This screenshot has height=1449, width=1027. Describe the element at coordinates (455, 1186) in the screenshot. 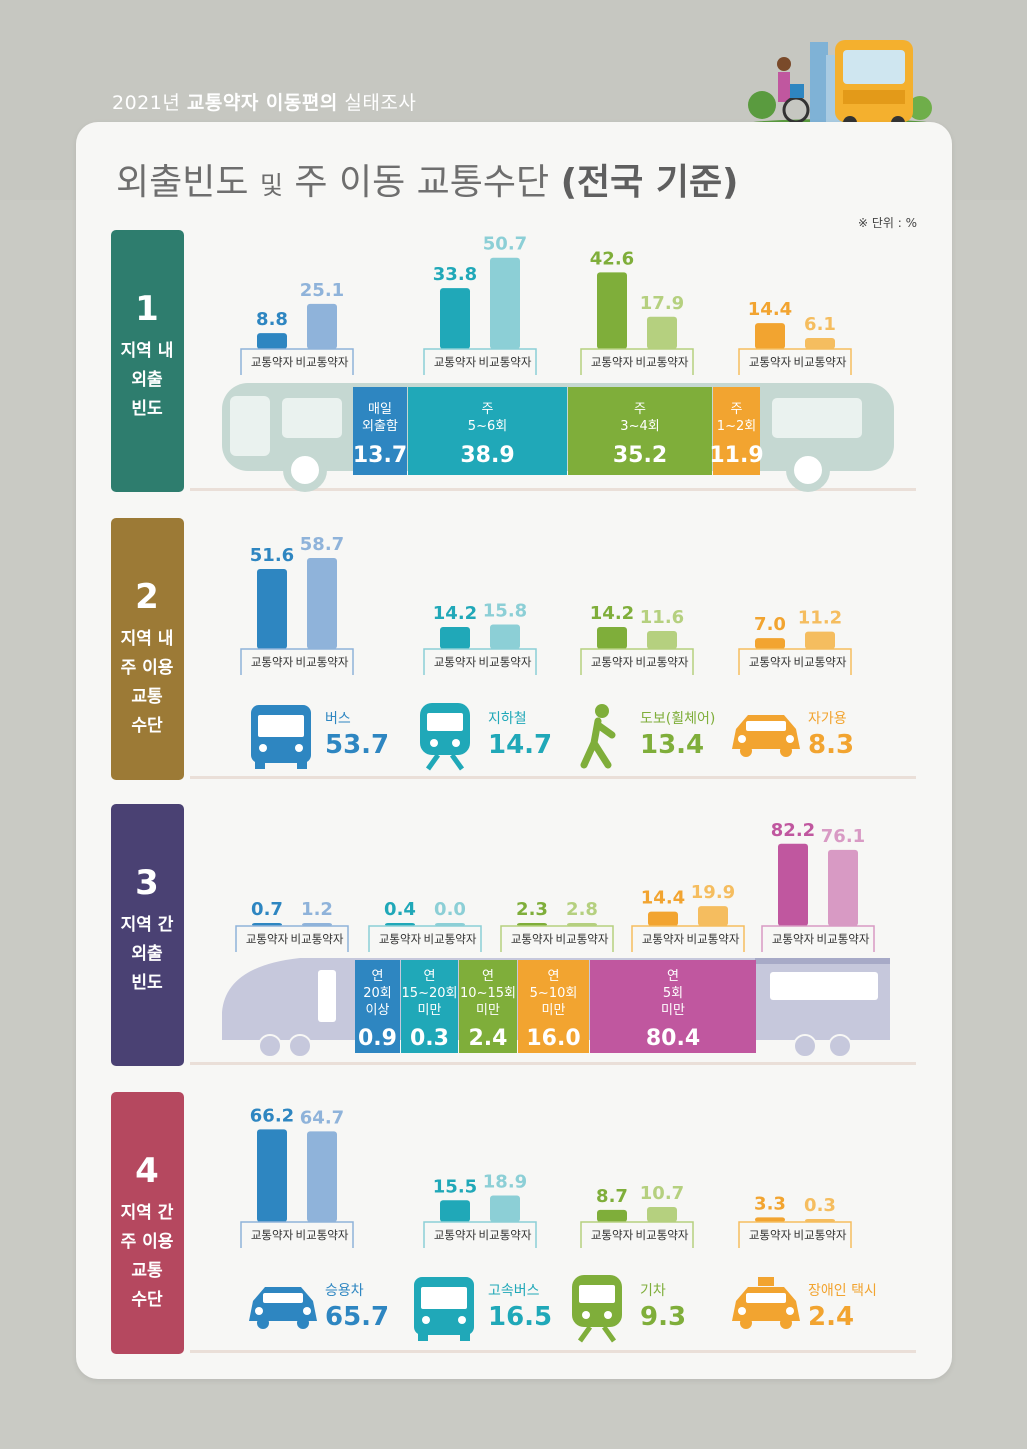

I see `bar-value-label: 15.5` at that location.